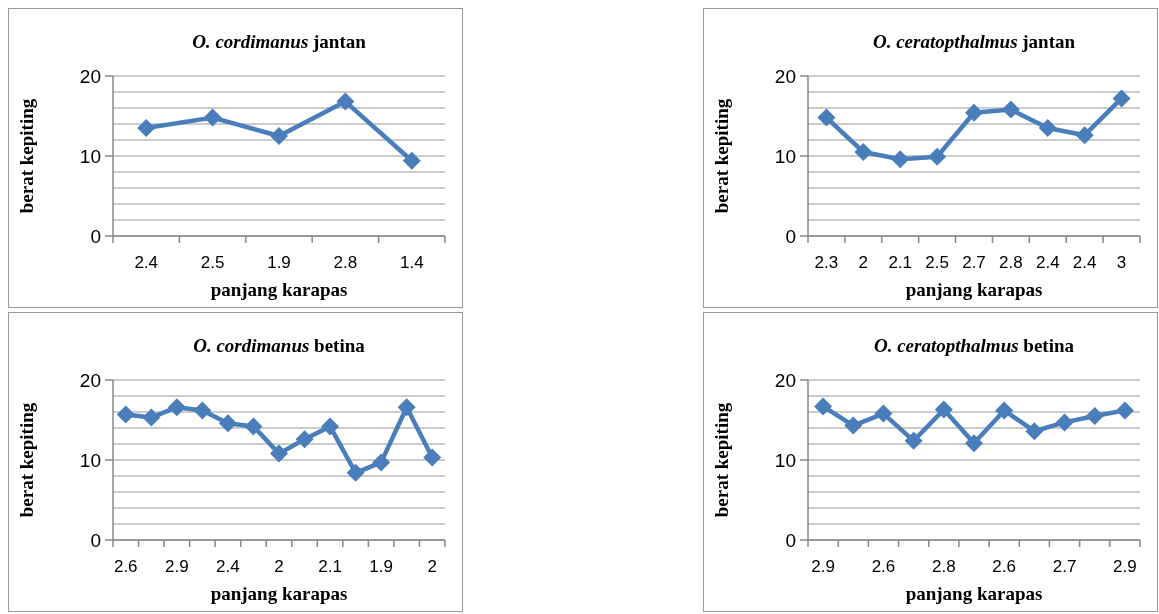 The image size is (1159, 614). Describe the element at coordinates (974, 345) in the screenshot. I see `chart-title: O. ceratopthalmus betina` at that location.